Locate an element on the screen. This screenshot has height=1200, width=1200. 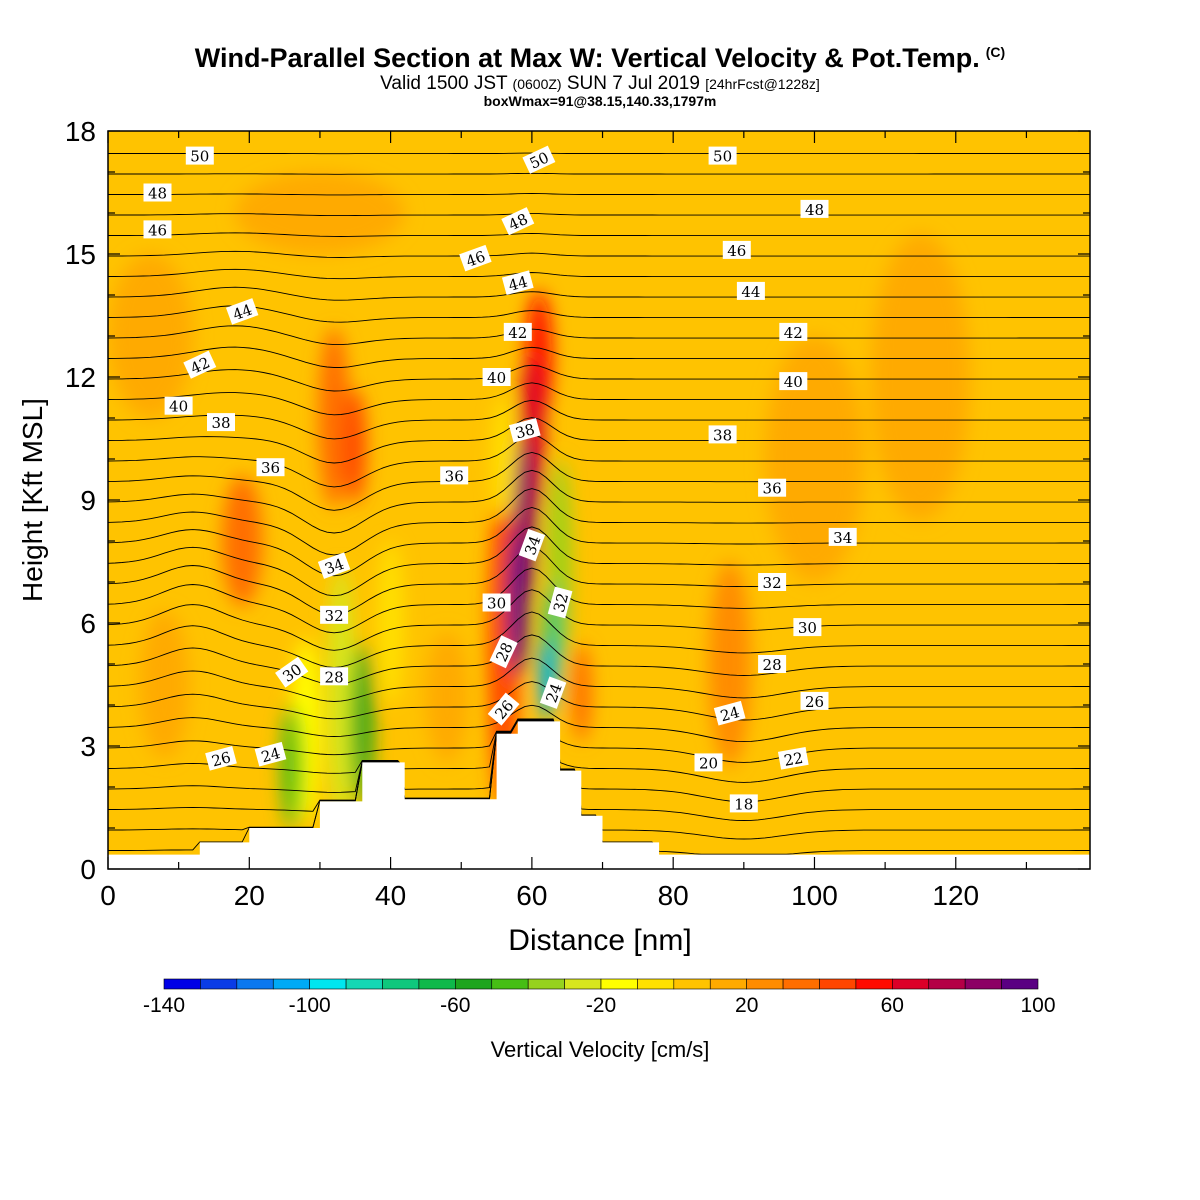
contour-label: 38 is located at coordinates (221, 422).